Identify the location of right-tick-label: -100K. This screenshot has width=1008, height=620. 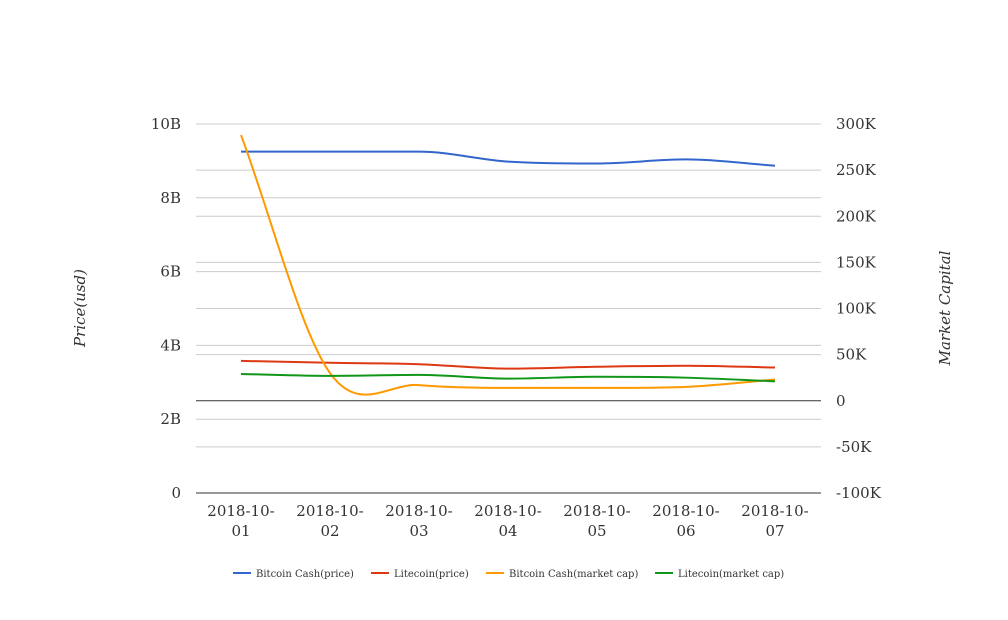
(859, 493).